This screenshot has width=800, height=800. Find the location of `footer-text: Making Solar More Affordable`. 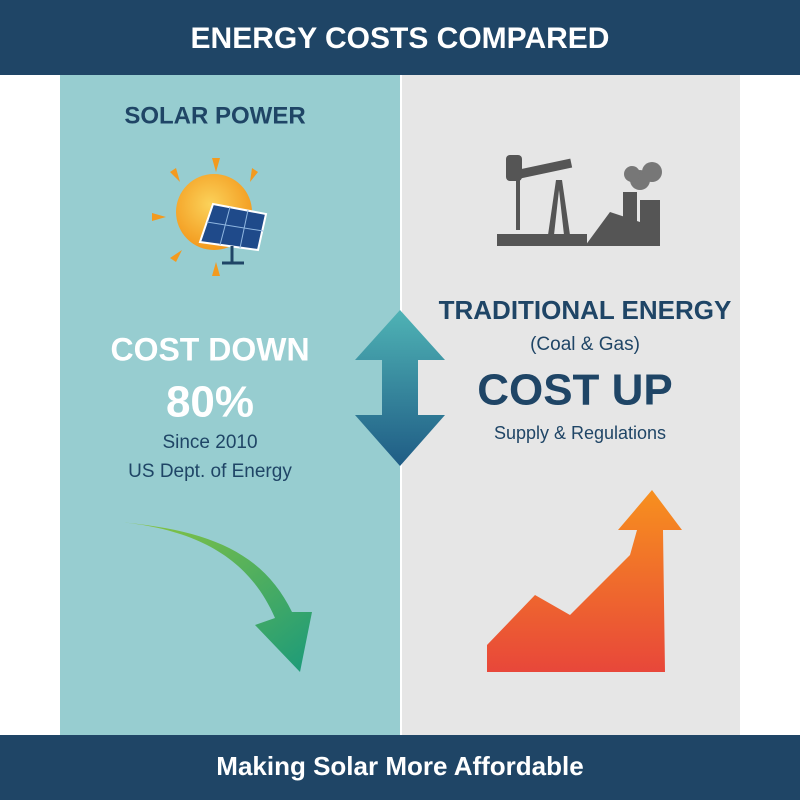

footer-text: Making Solar More Affordable is located at coordinates (399, 766).